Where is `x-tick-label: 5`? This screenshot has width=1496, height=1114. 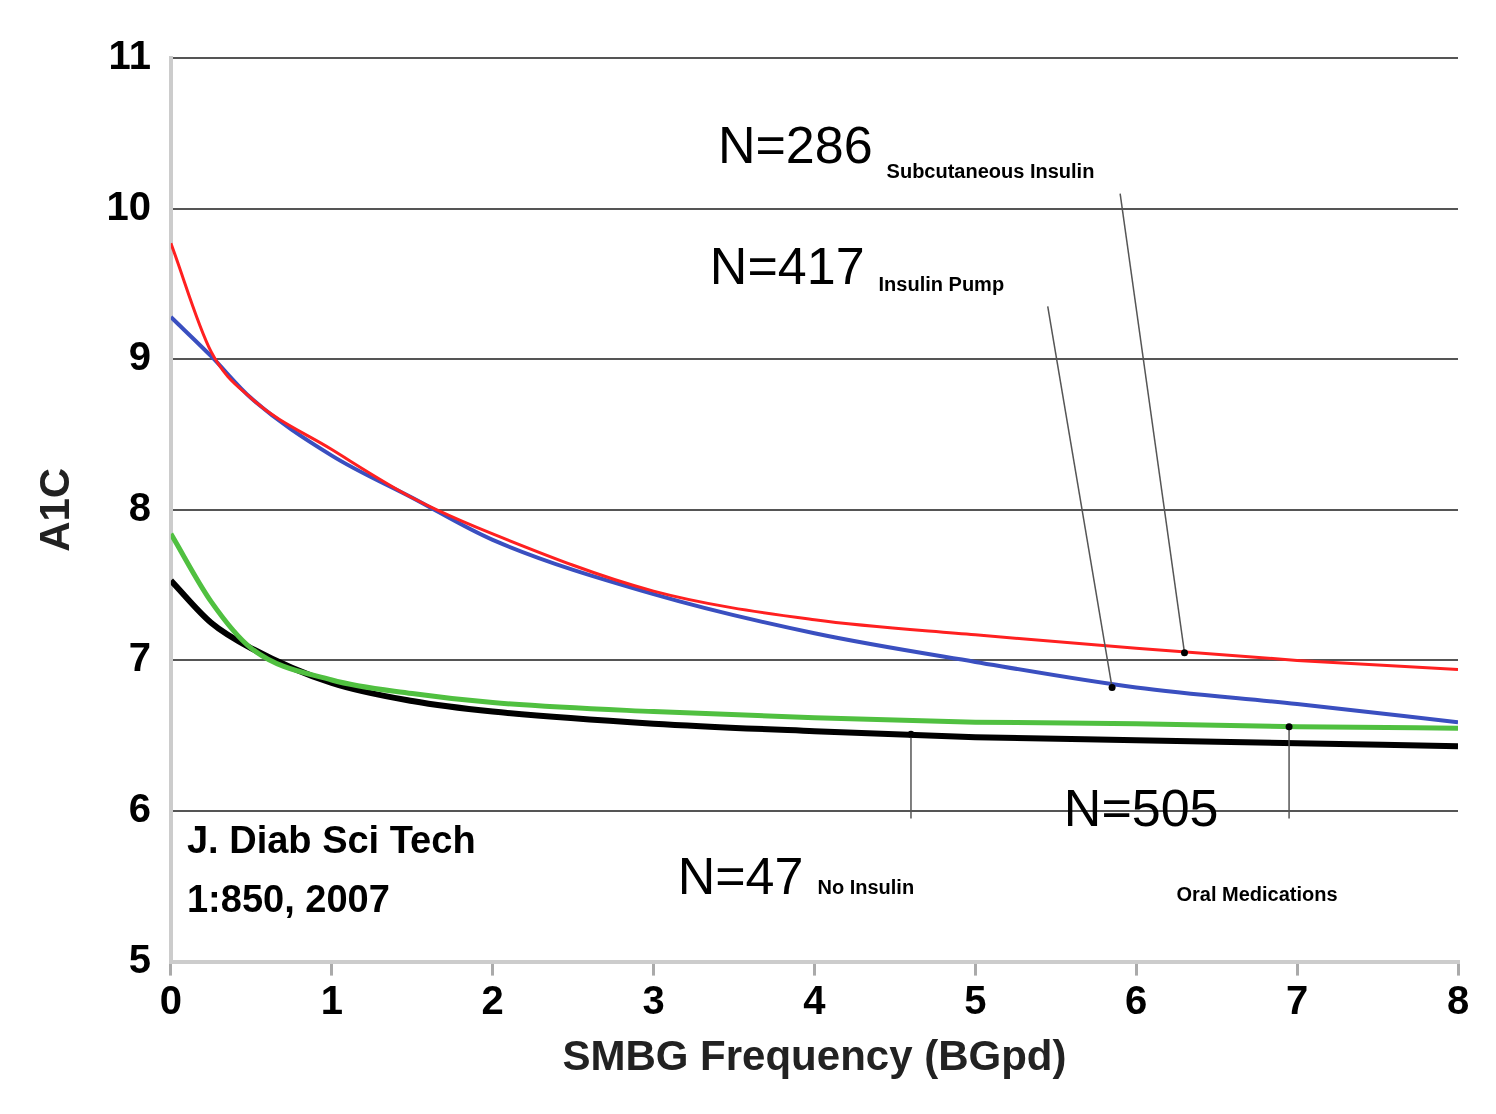 x-tick-label: 5 is located at coordinates (975, 999).